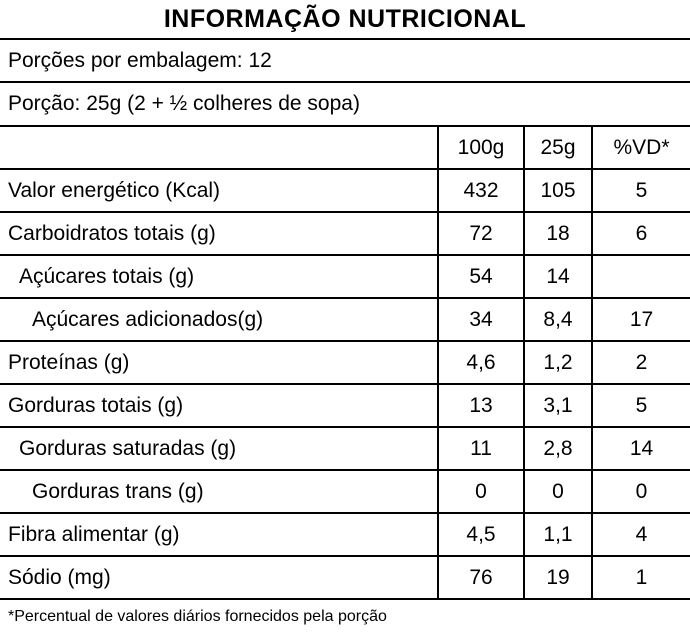 The height and width of the screenshot is (637, 690). What do you see at coordinates (128, 448) in the screenshot?
I see `row-label: Gorduras saturadas (g)` at bounding box center [128, 448].